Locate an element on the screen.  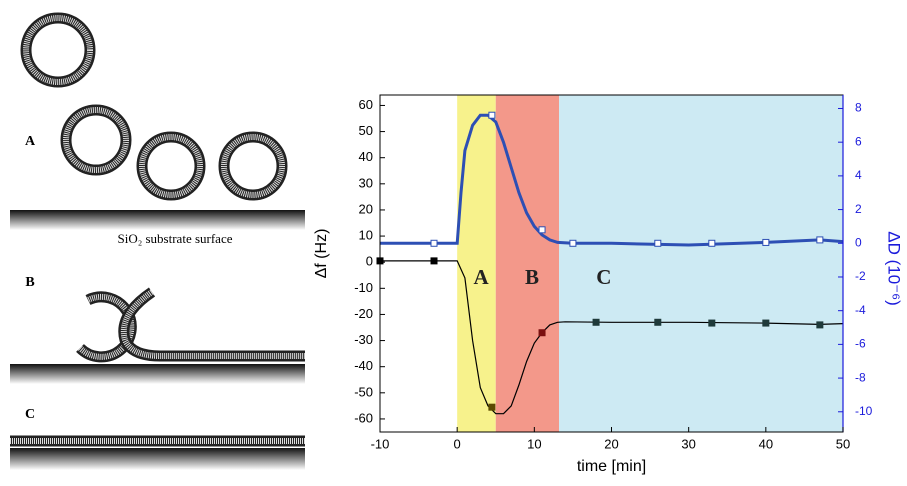
y2-tick-label: -4 is located at coordinates (860, 310).